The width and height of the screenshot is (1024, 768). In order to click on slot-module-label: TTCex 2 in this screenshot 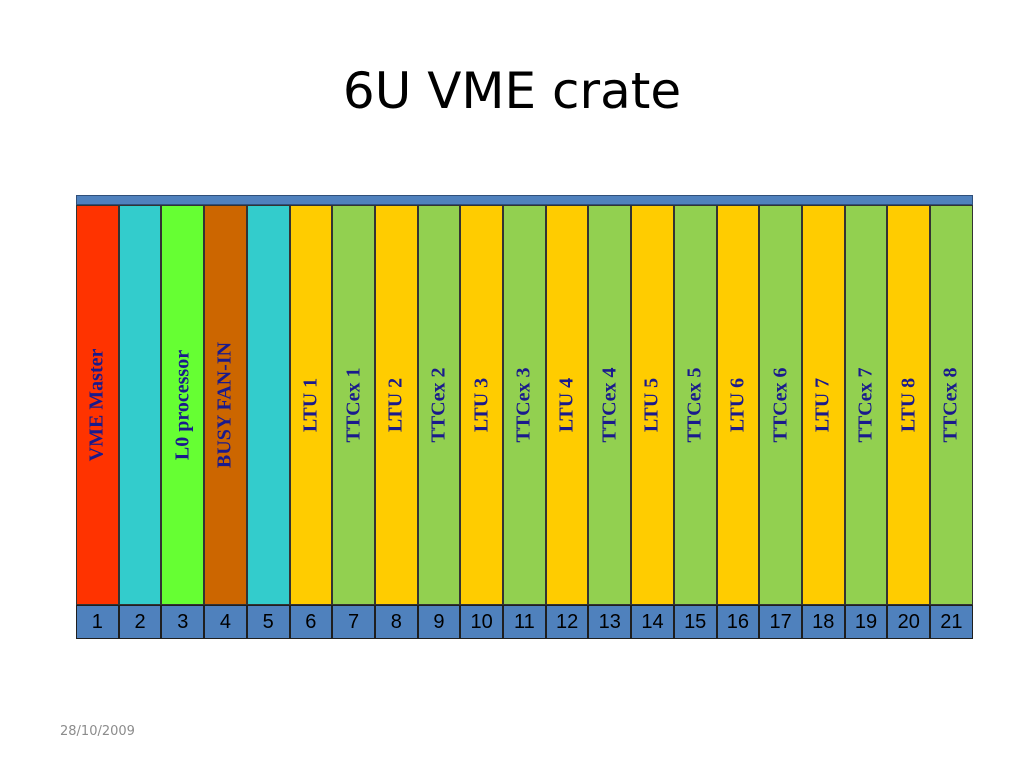, I will do `click(438, 405)`.